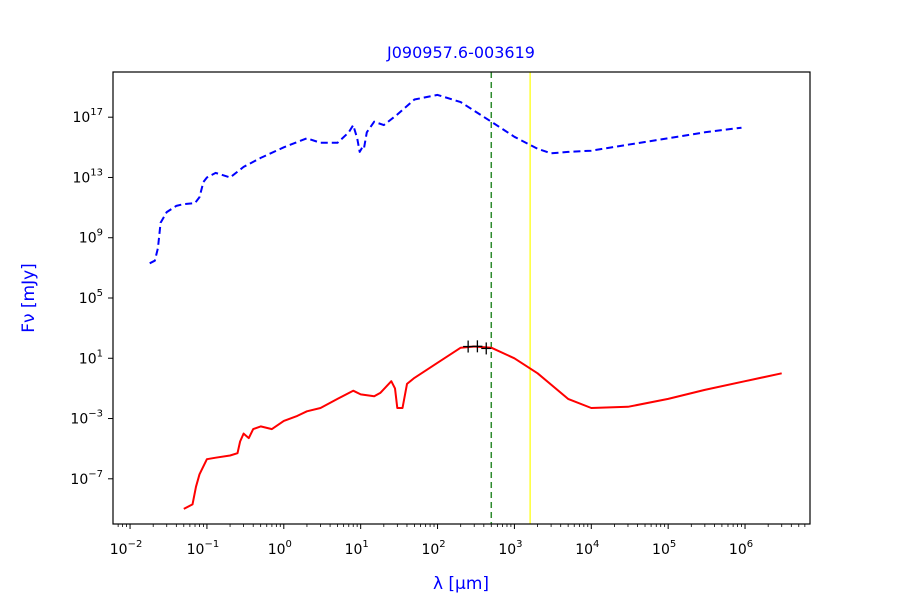 The width and height of the screenshot is (900, 600). I want to click on y-axis-label: Fν [mJy], so click(29, 298).